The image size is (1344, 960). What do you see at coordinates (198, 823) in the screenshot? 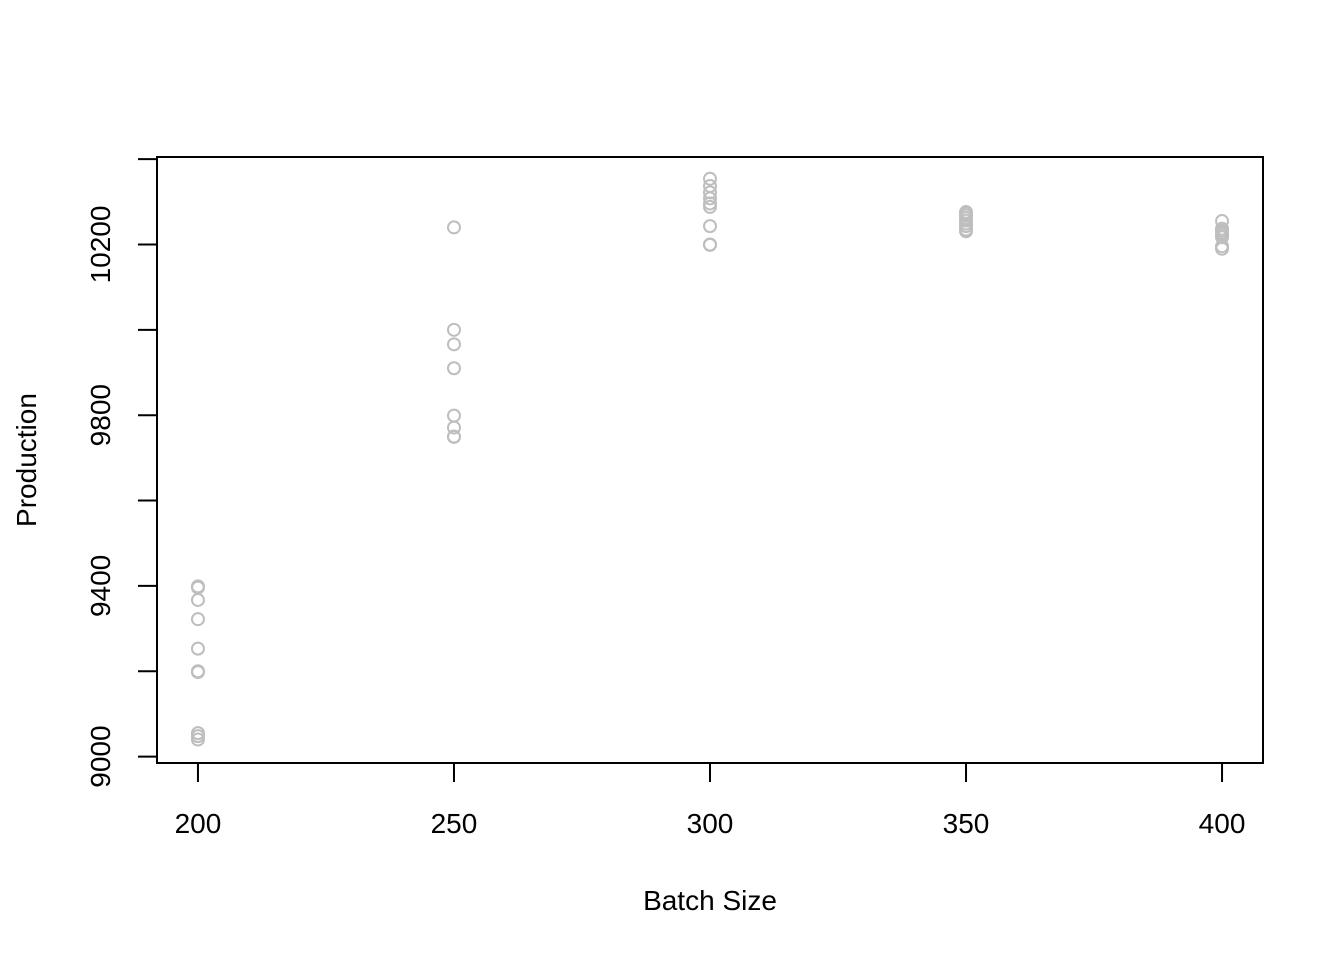
I see `x-tick-label: 200` at bounding box center [198, 823].